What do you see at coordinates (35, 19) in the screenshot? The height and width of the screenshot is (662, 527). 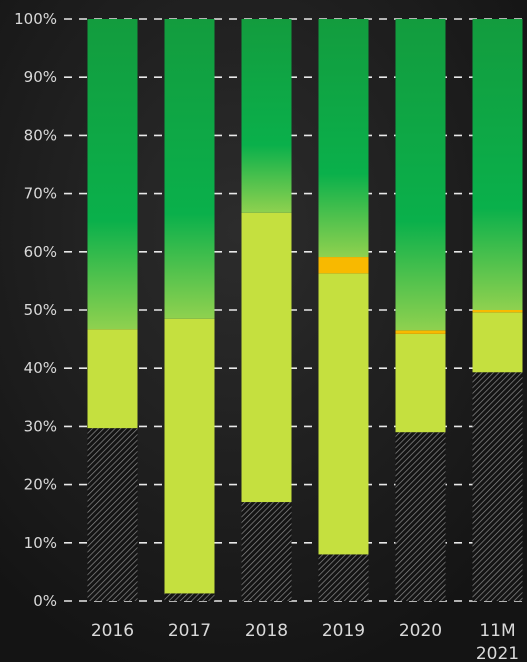 I see `y-tick-label: 100%` at bounding box center [35, 19].